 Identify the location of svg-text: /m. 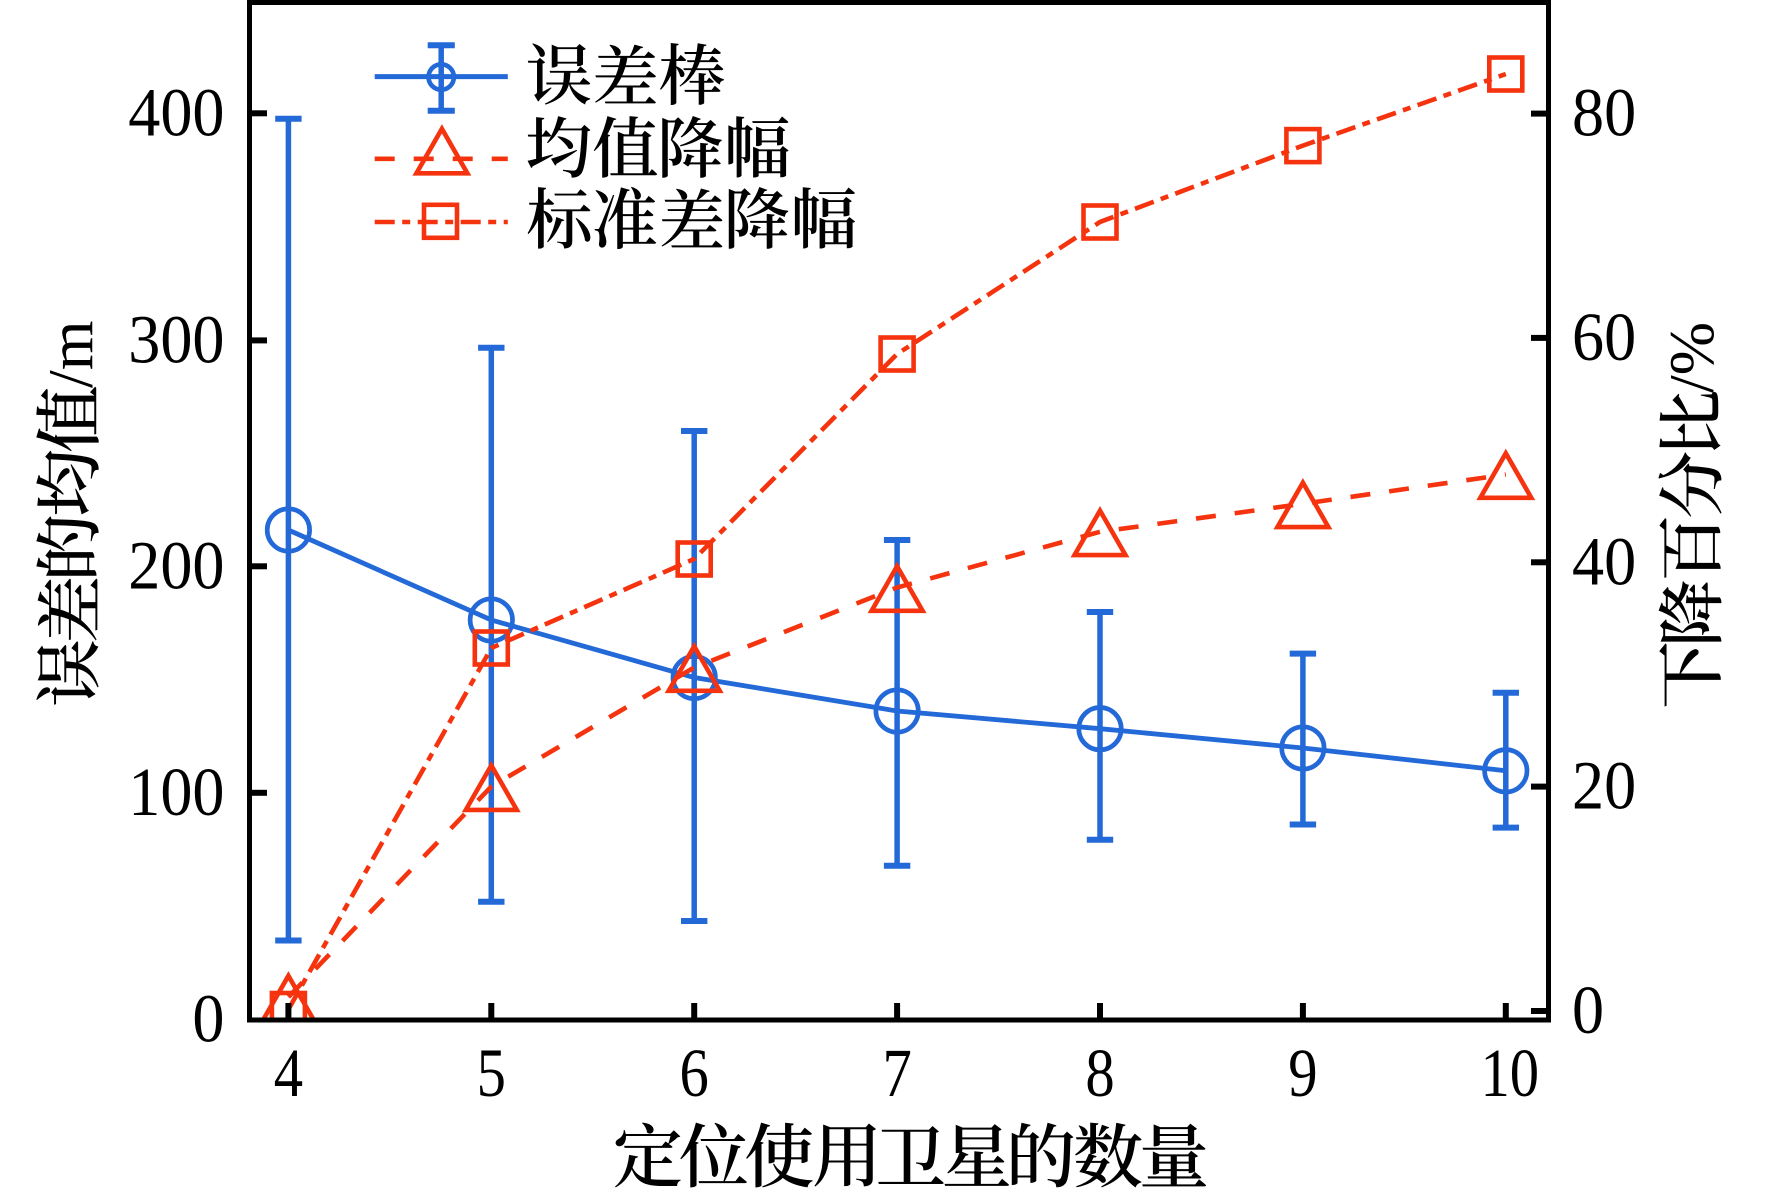
(70, 354).